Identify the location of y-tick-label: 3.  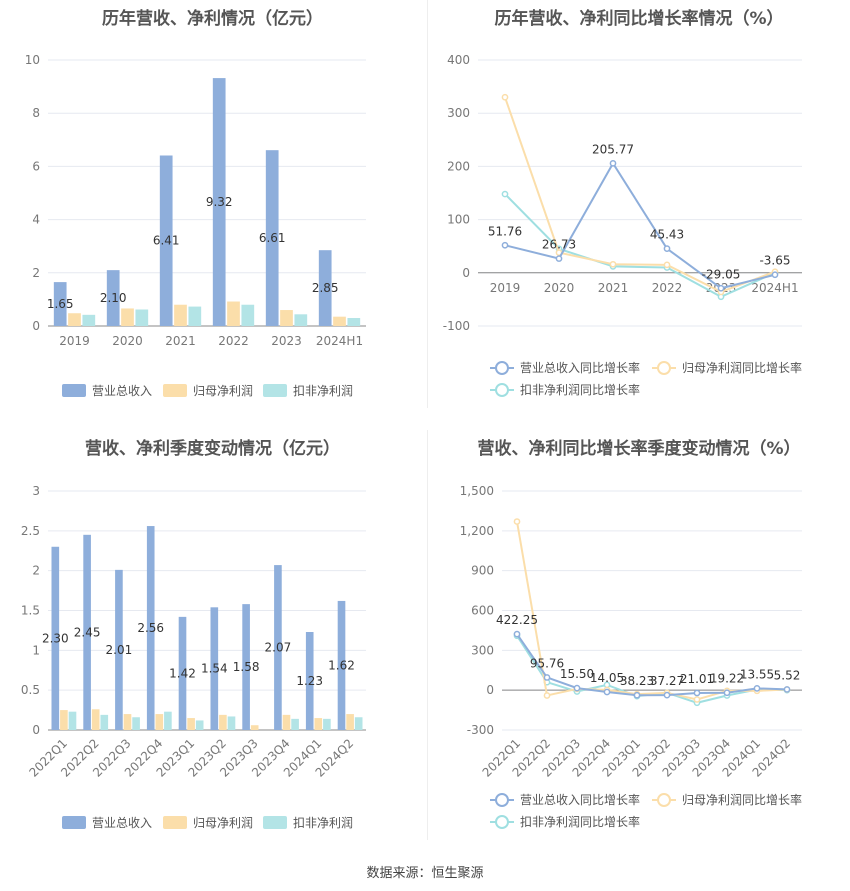
(36, 491).